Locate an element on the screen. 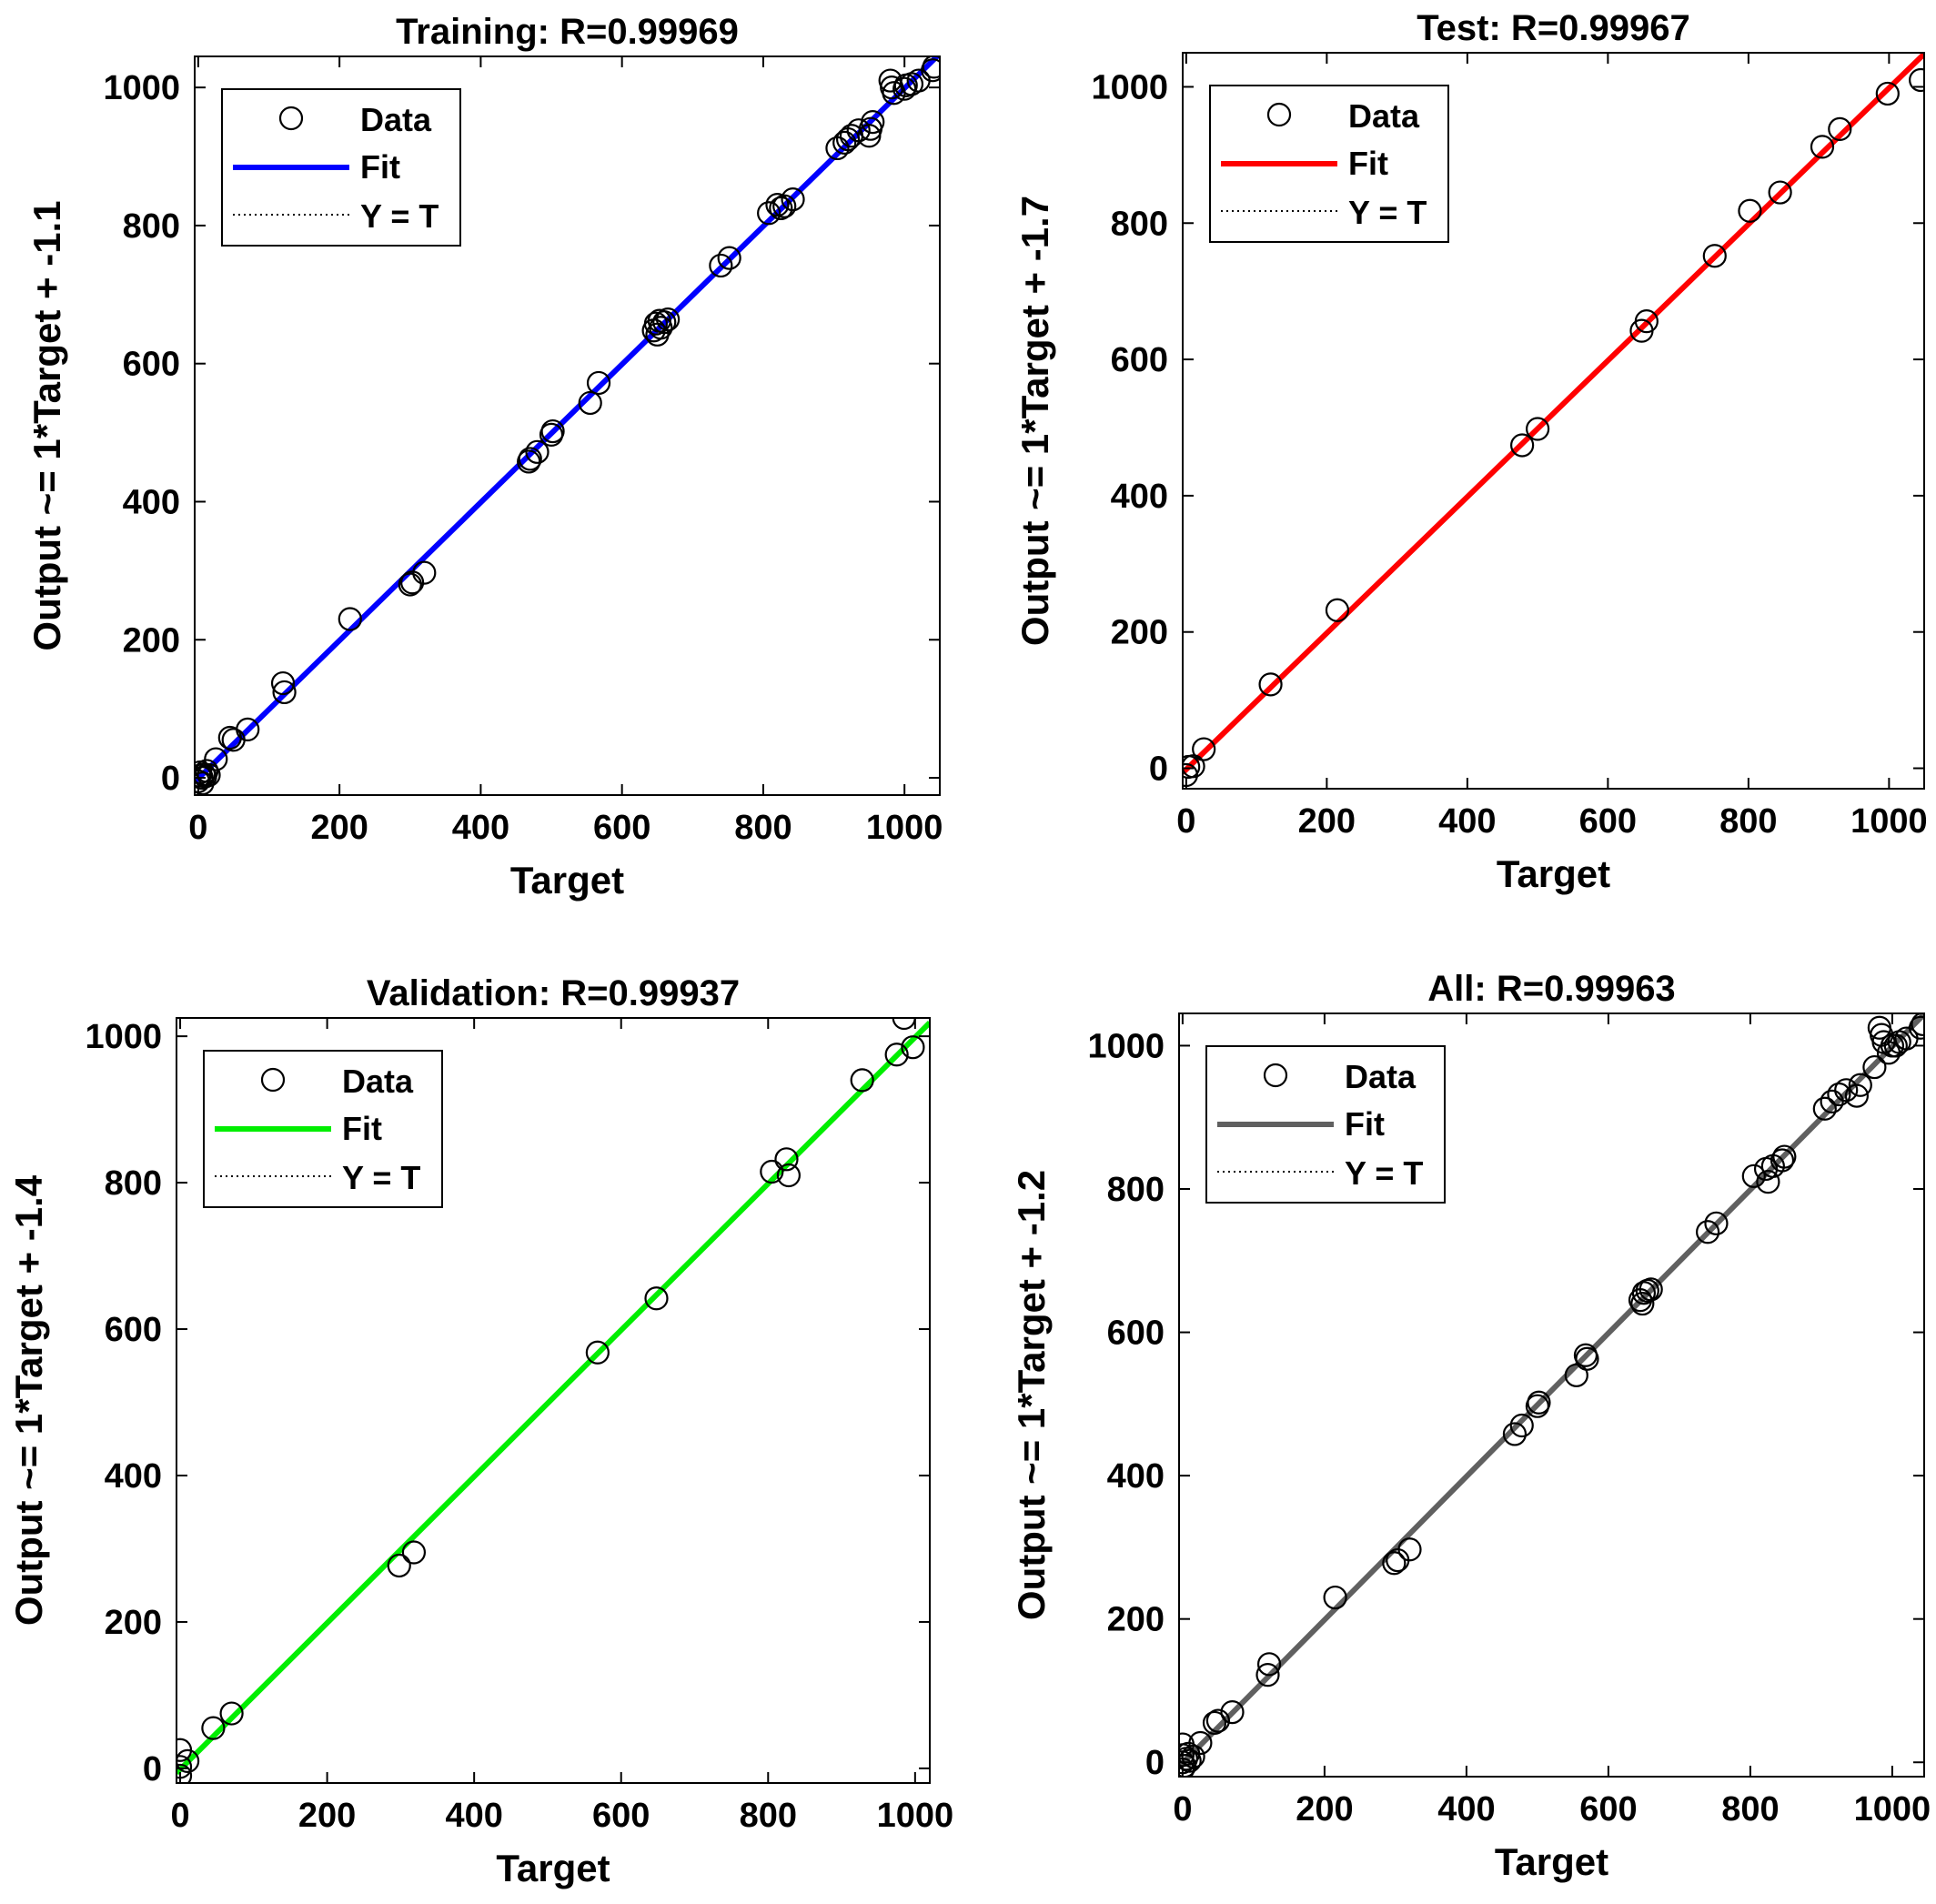  axes-box is located at coordinates (1553, 421).